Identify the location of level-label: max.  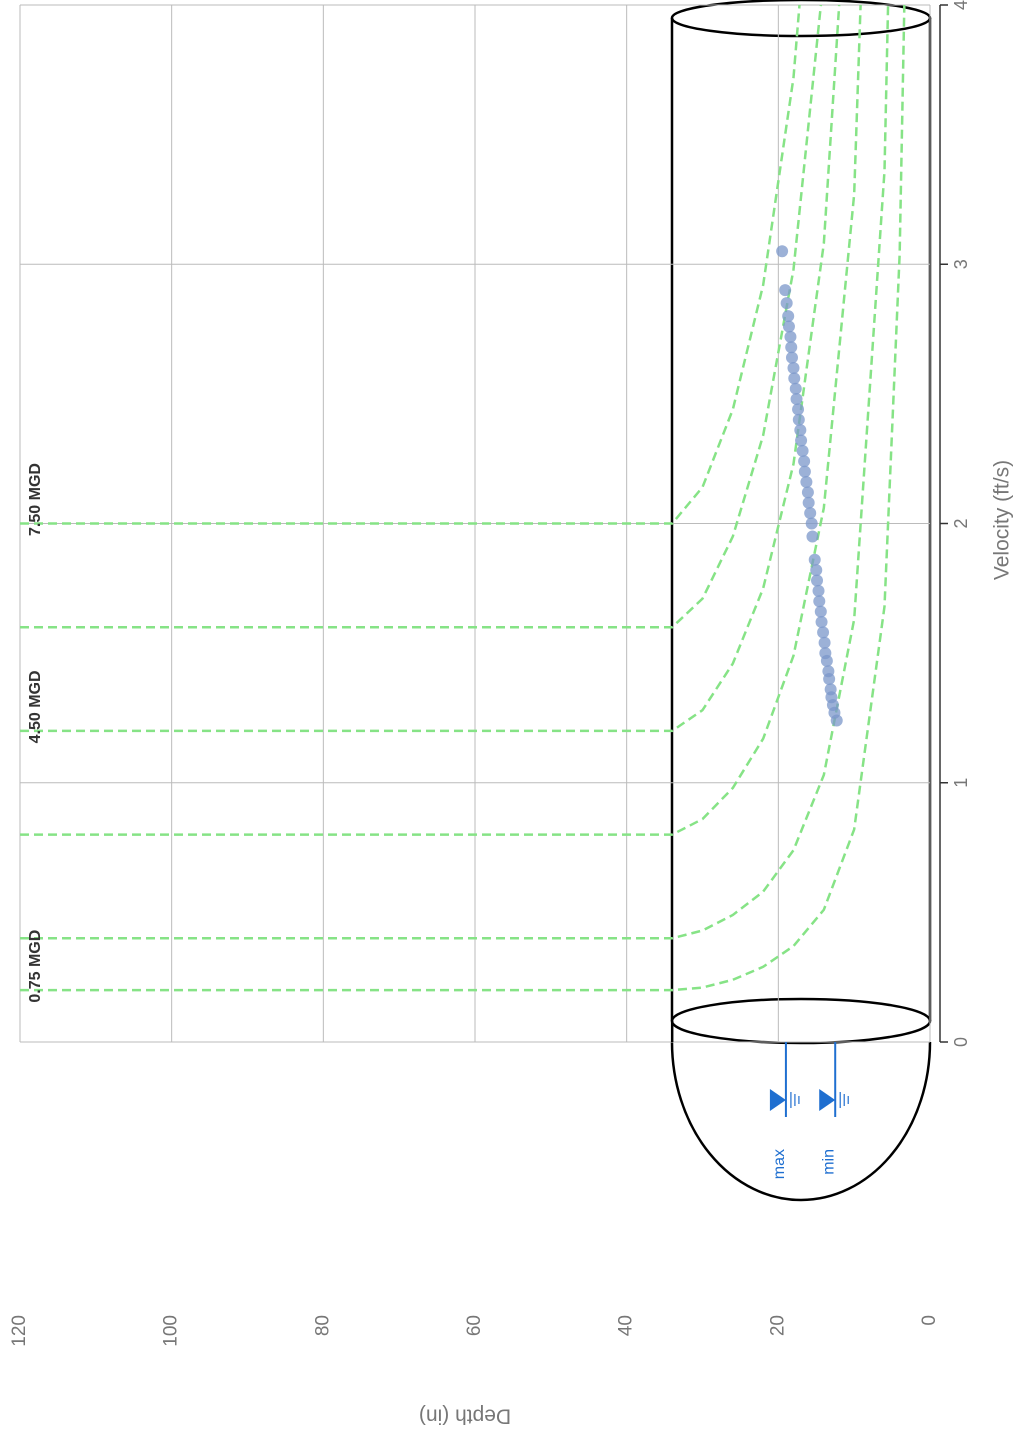
(779, 1164).